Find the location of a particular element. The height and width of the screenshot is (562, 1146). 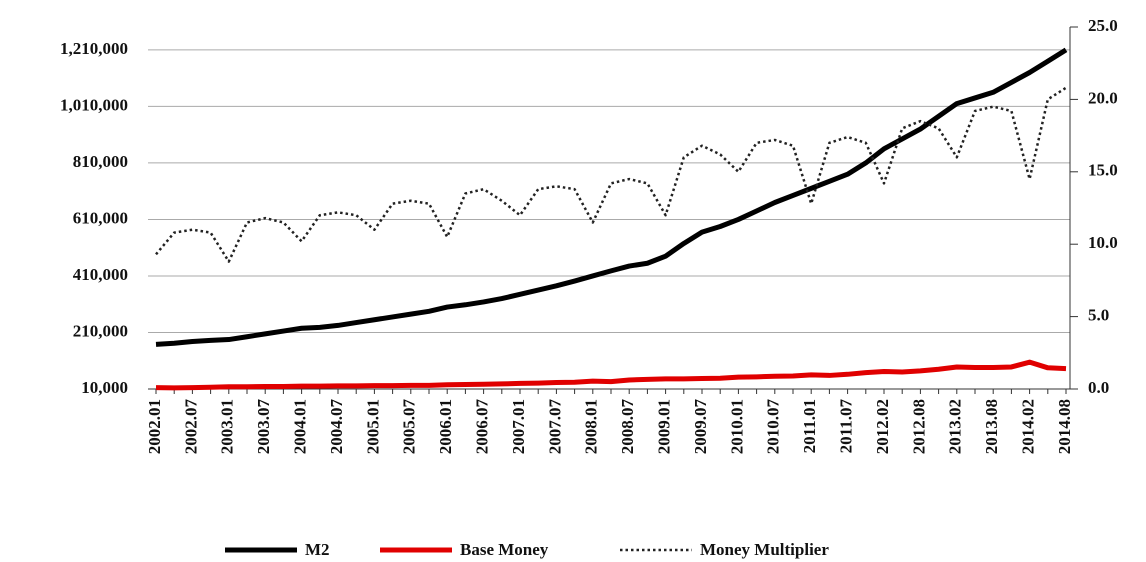

y-tick-label: 1,010,000 is located at coordinates (94, 104).